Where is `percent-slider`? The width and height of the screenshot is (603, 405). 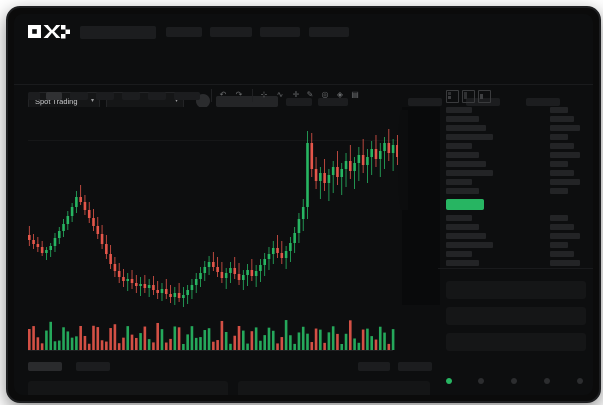 percent-slider is located at coordinates (516, 381).